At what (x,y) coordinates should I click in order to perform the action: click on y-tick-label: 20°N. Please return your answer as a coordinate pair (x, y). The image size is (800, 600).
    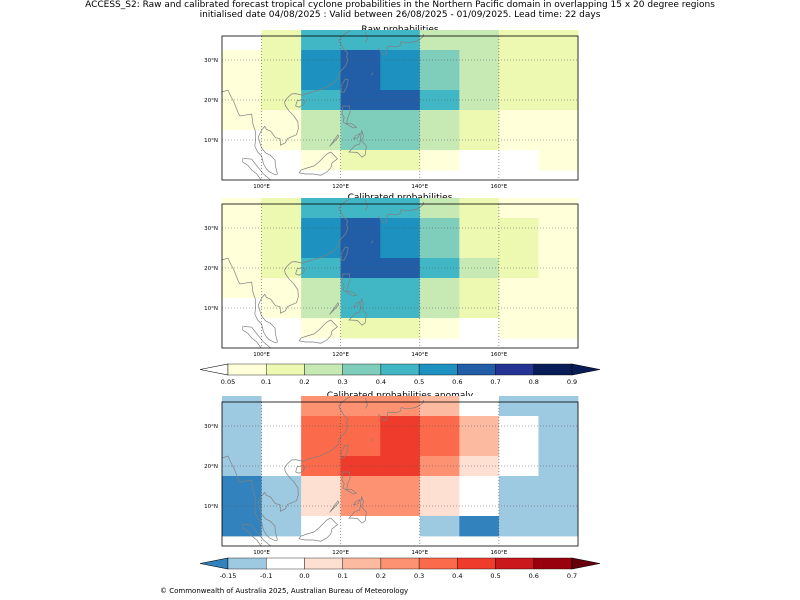
    Looking at the image, I should click on (211, 269).